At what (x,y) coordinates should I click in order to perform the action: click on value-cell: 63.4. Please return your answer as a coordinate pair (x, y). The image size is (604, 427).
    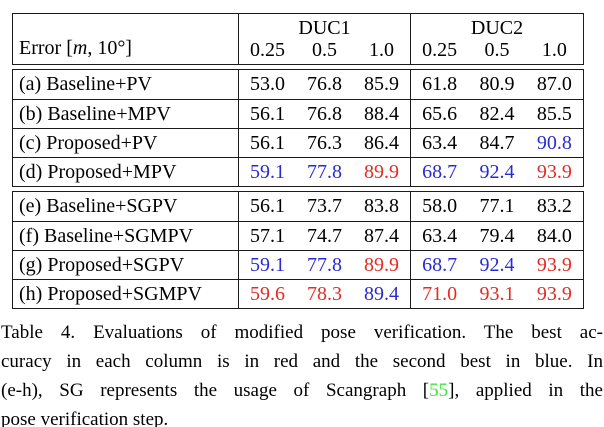
    Looking at the image, I should click on (440, 142).